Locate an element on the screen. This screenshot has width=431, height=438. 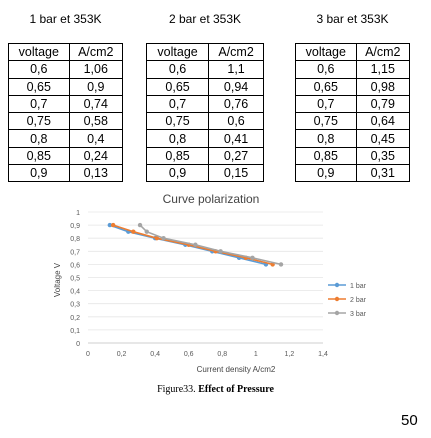
table-row: 0,7 0,76 is located at coordinates (204, 104).